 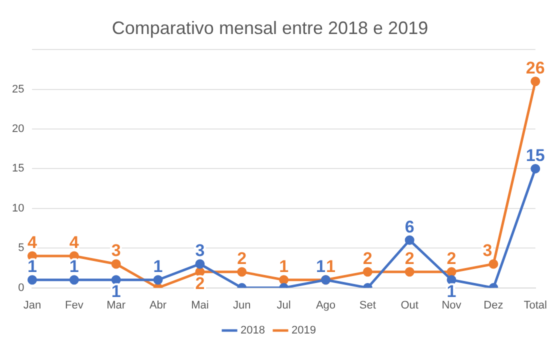 What do you see at coordinates (494, 305) in the screenshot?
I see `x-tick-label: Dez` at bounding box center [494, 305].